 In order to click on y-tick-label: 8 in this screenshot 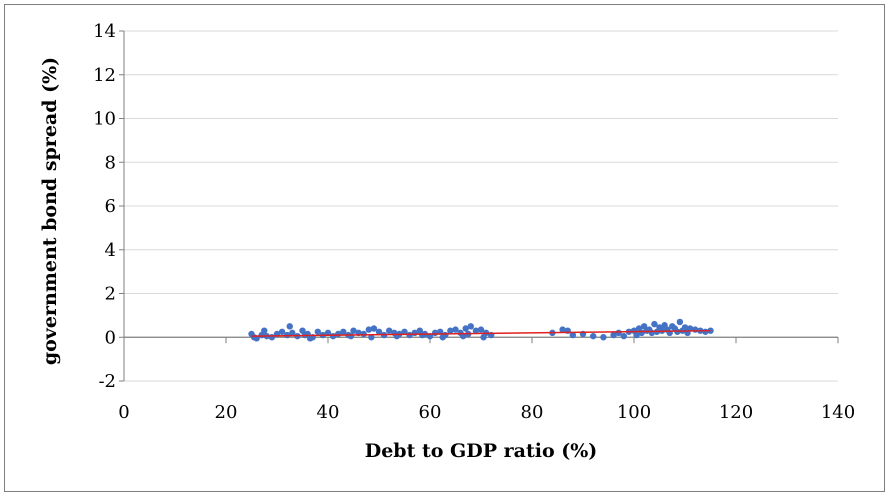, I will do `click(110, 162)`.